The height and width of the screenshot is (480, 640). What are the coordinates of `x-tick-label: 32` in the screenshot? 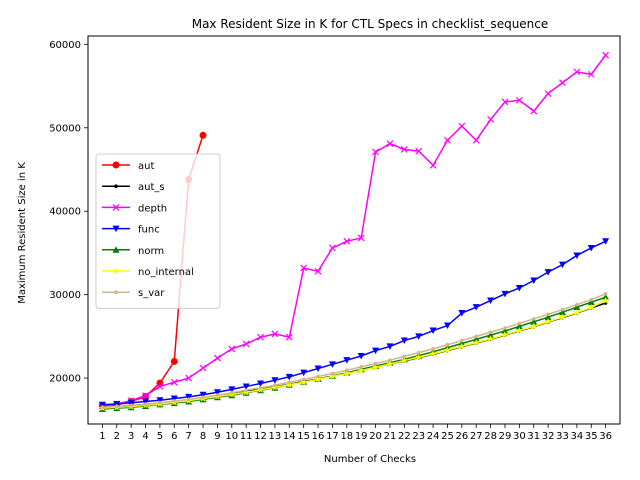 It's located at (548, 436).